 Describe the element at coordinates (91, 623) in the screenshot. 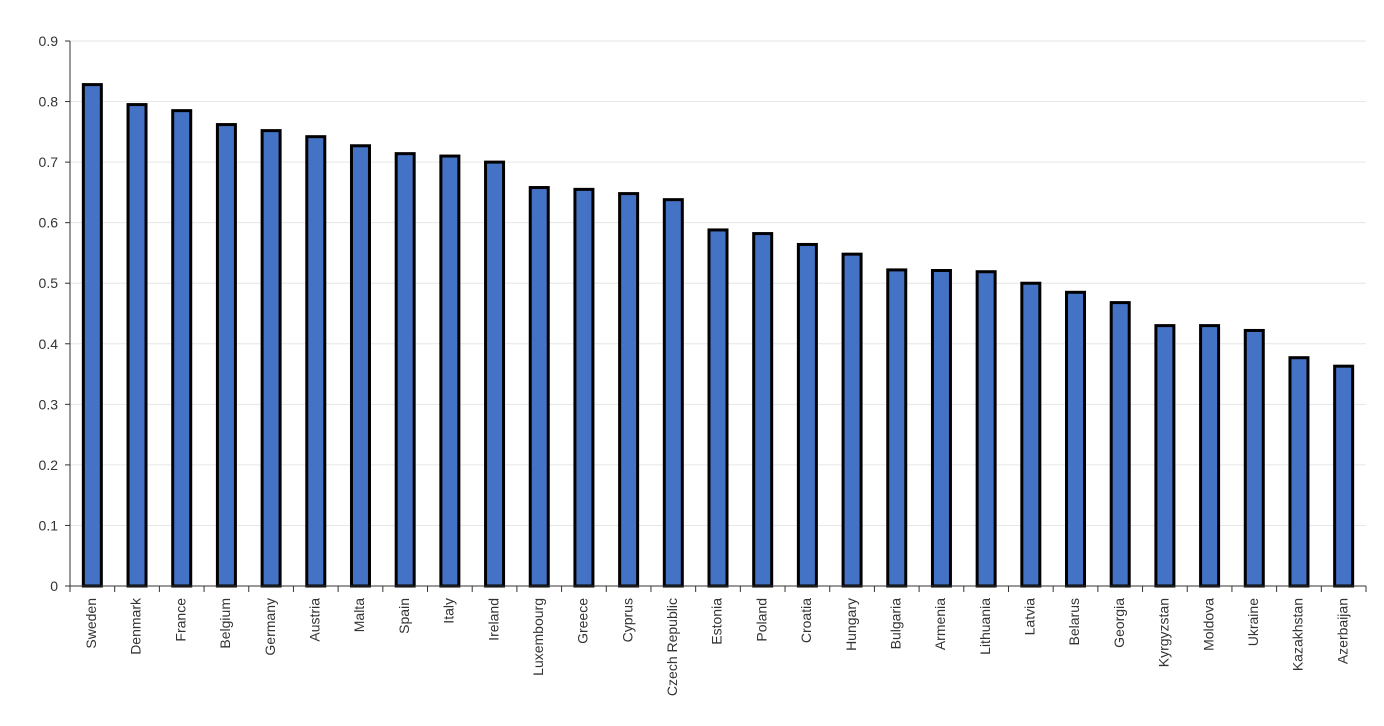

I see `x-tick-label: Sweden` at that location.